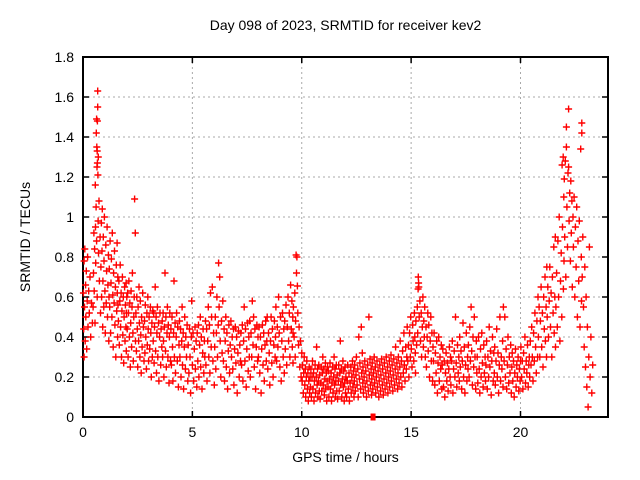 This screenshot has height=480, width=640. I want to click on y-tick-label: 0, so click(70, 417).